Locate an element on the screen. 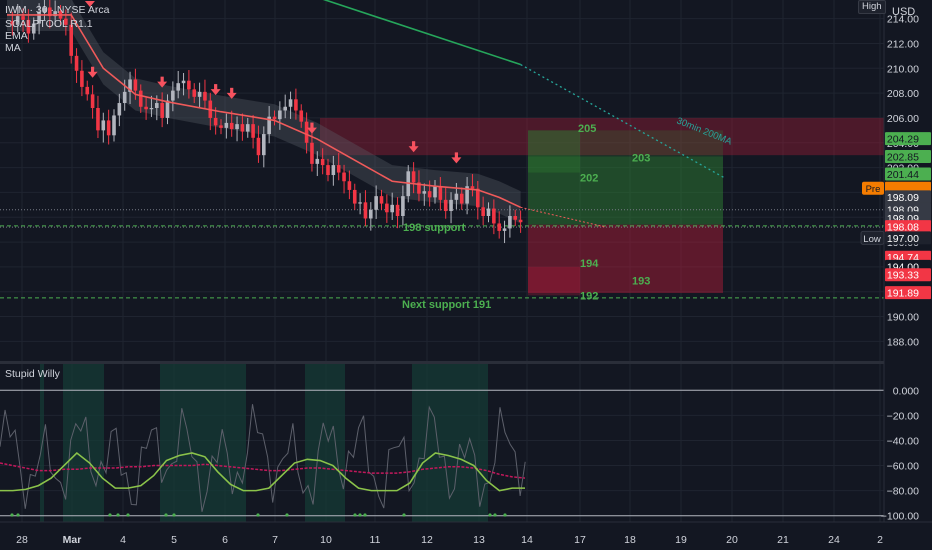 The height and width of the screenshot is (550, 932). time-label-11: 17 is located at coordinates (580, 540).